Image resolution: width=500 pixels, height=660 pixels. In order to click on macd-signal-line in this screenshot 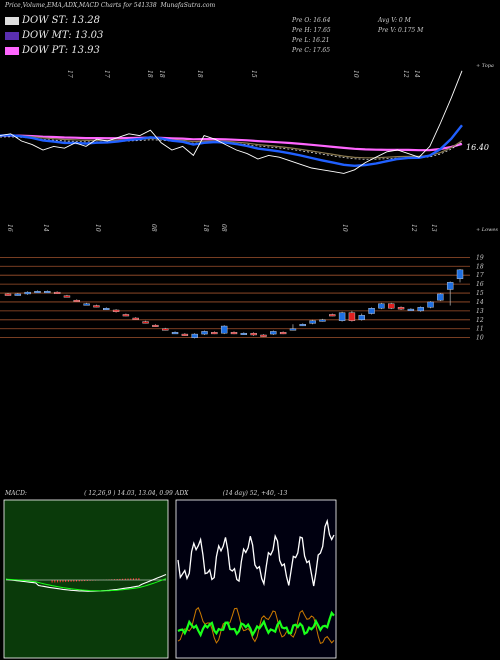, I will do `click(86, 585)`.